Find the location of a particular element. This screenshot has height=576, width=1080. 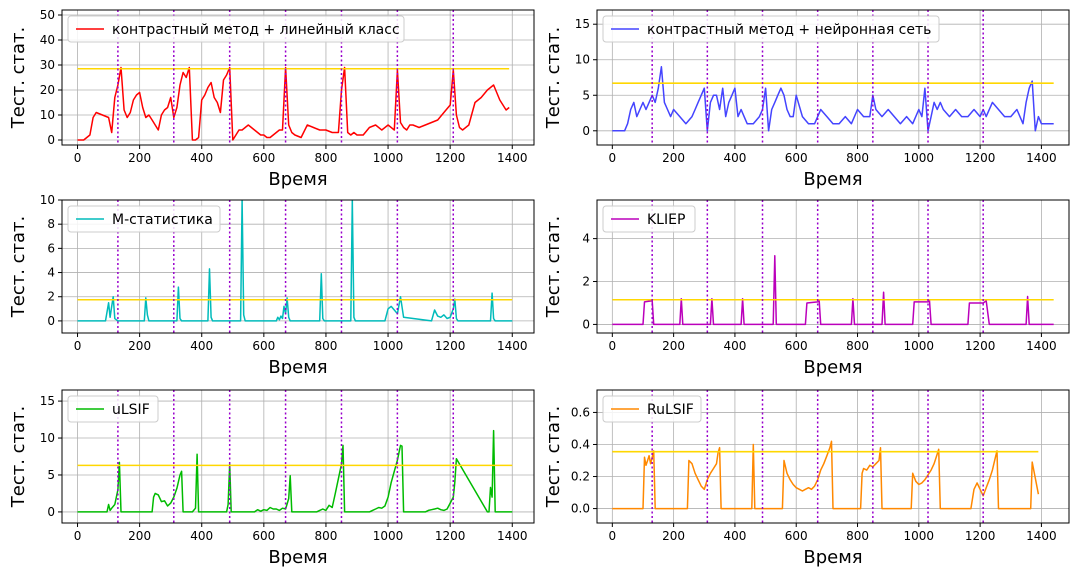

y-tick-label: 2 is located at coordinates (586, 282).